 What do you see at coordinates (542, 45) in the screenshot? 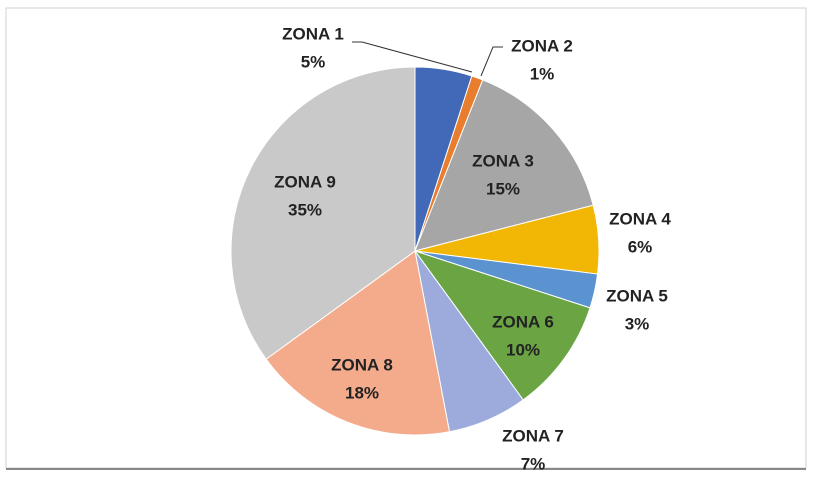
I see `slice-label: ZONA 2` at bounding box center [542, 45].